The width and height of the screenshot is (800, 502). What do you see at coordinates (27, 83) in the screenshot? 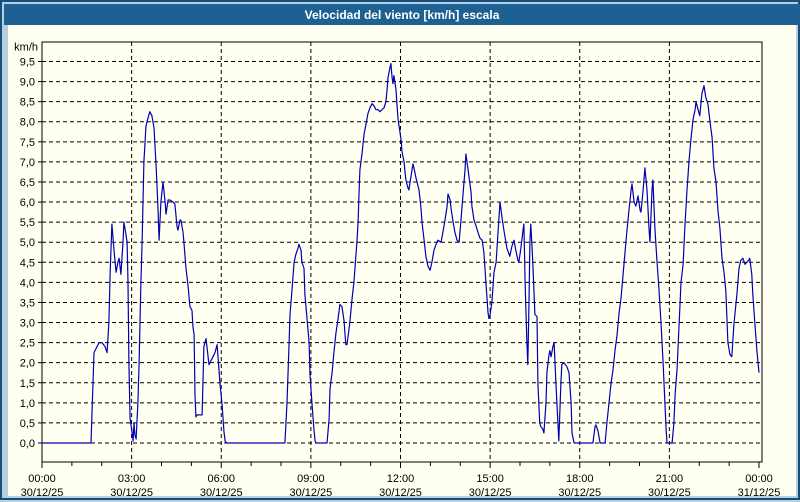
I see `y-tick-label: 9,0` at bounding box center [27, 83].